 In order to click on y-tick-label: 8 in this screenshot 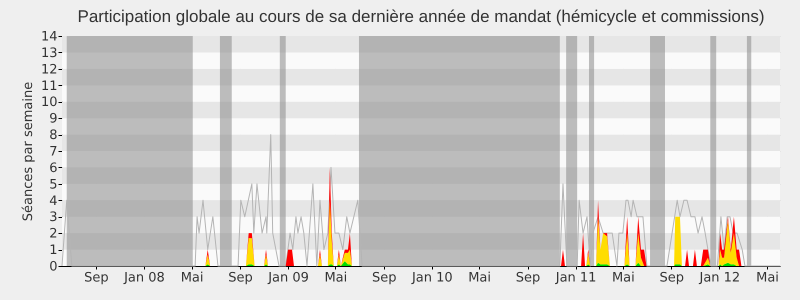, I will do `click(53, 136)`.